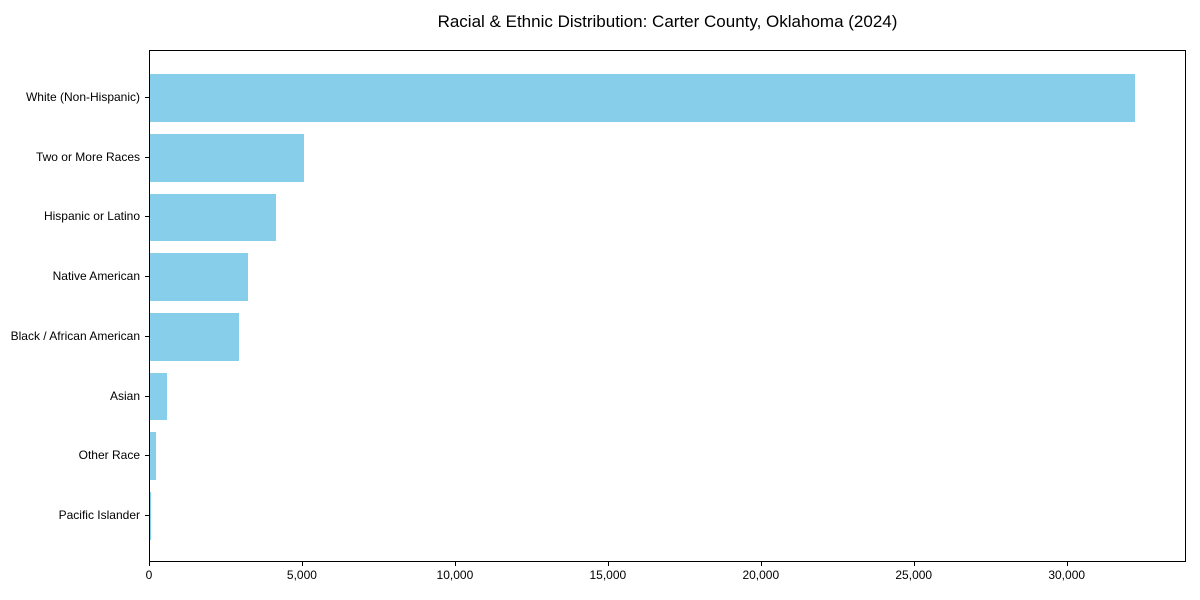 Image resolution: width=1200 pixels, height=600 pixels. What do you see at coordinates (82, 97) in the screenshot?
I see `y-tick-label: White (Non-Hispanic)` at bounding box center [82, 97].